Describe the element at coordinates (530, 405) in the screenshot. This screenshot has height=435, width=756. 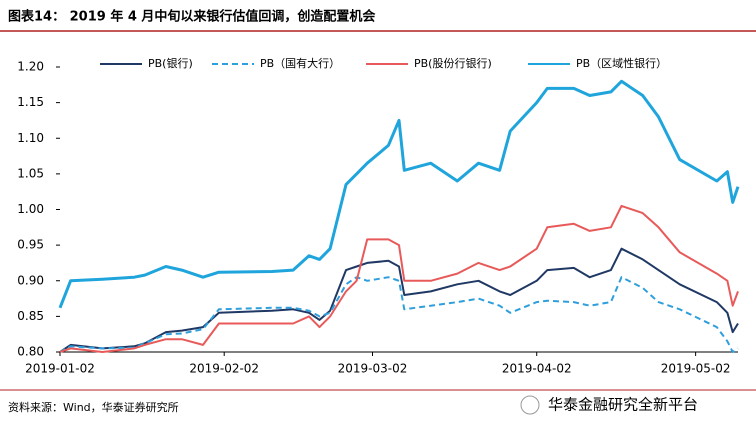
I see `watermark-icon` at that location.